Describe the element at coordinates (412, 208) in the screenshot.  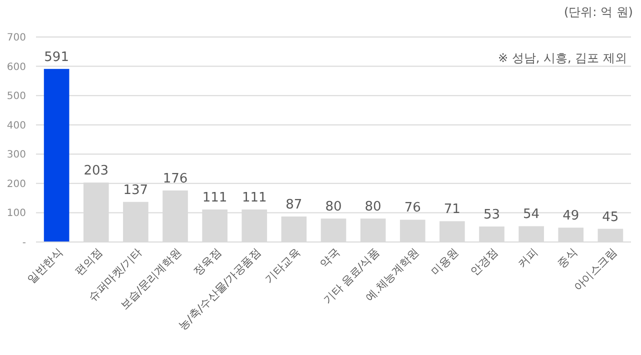
I see `data-label: 76` at that location.